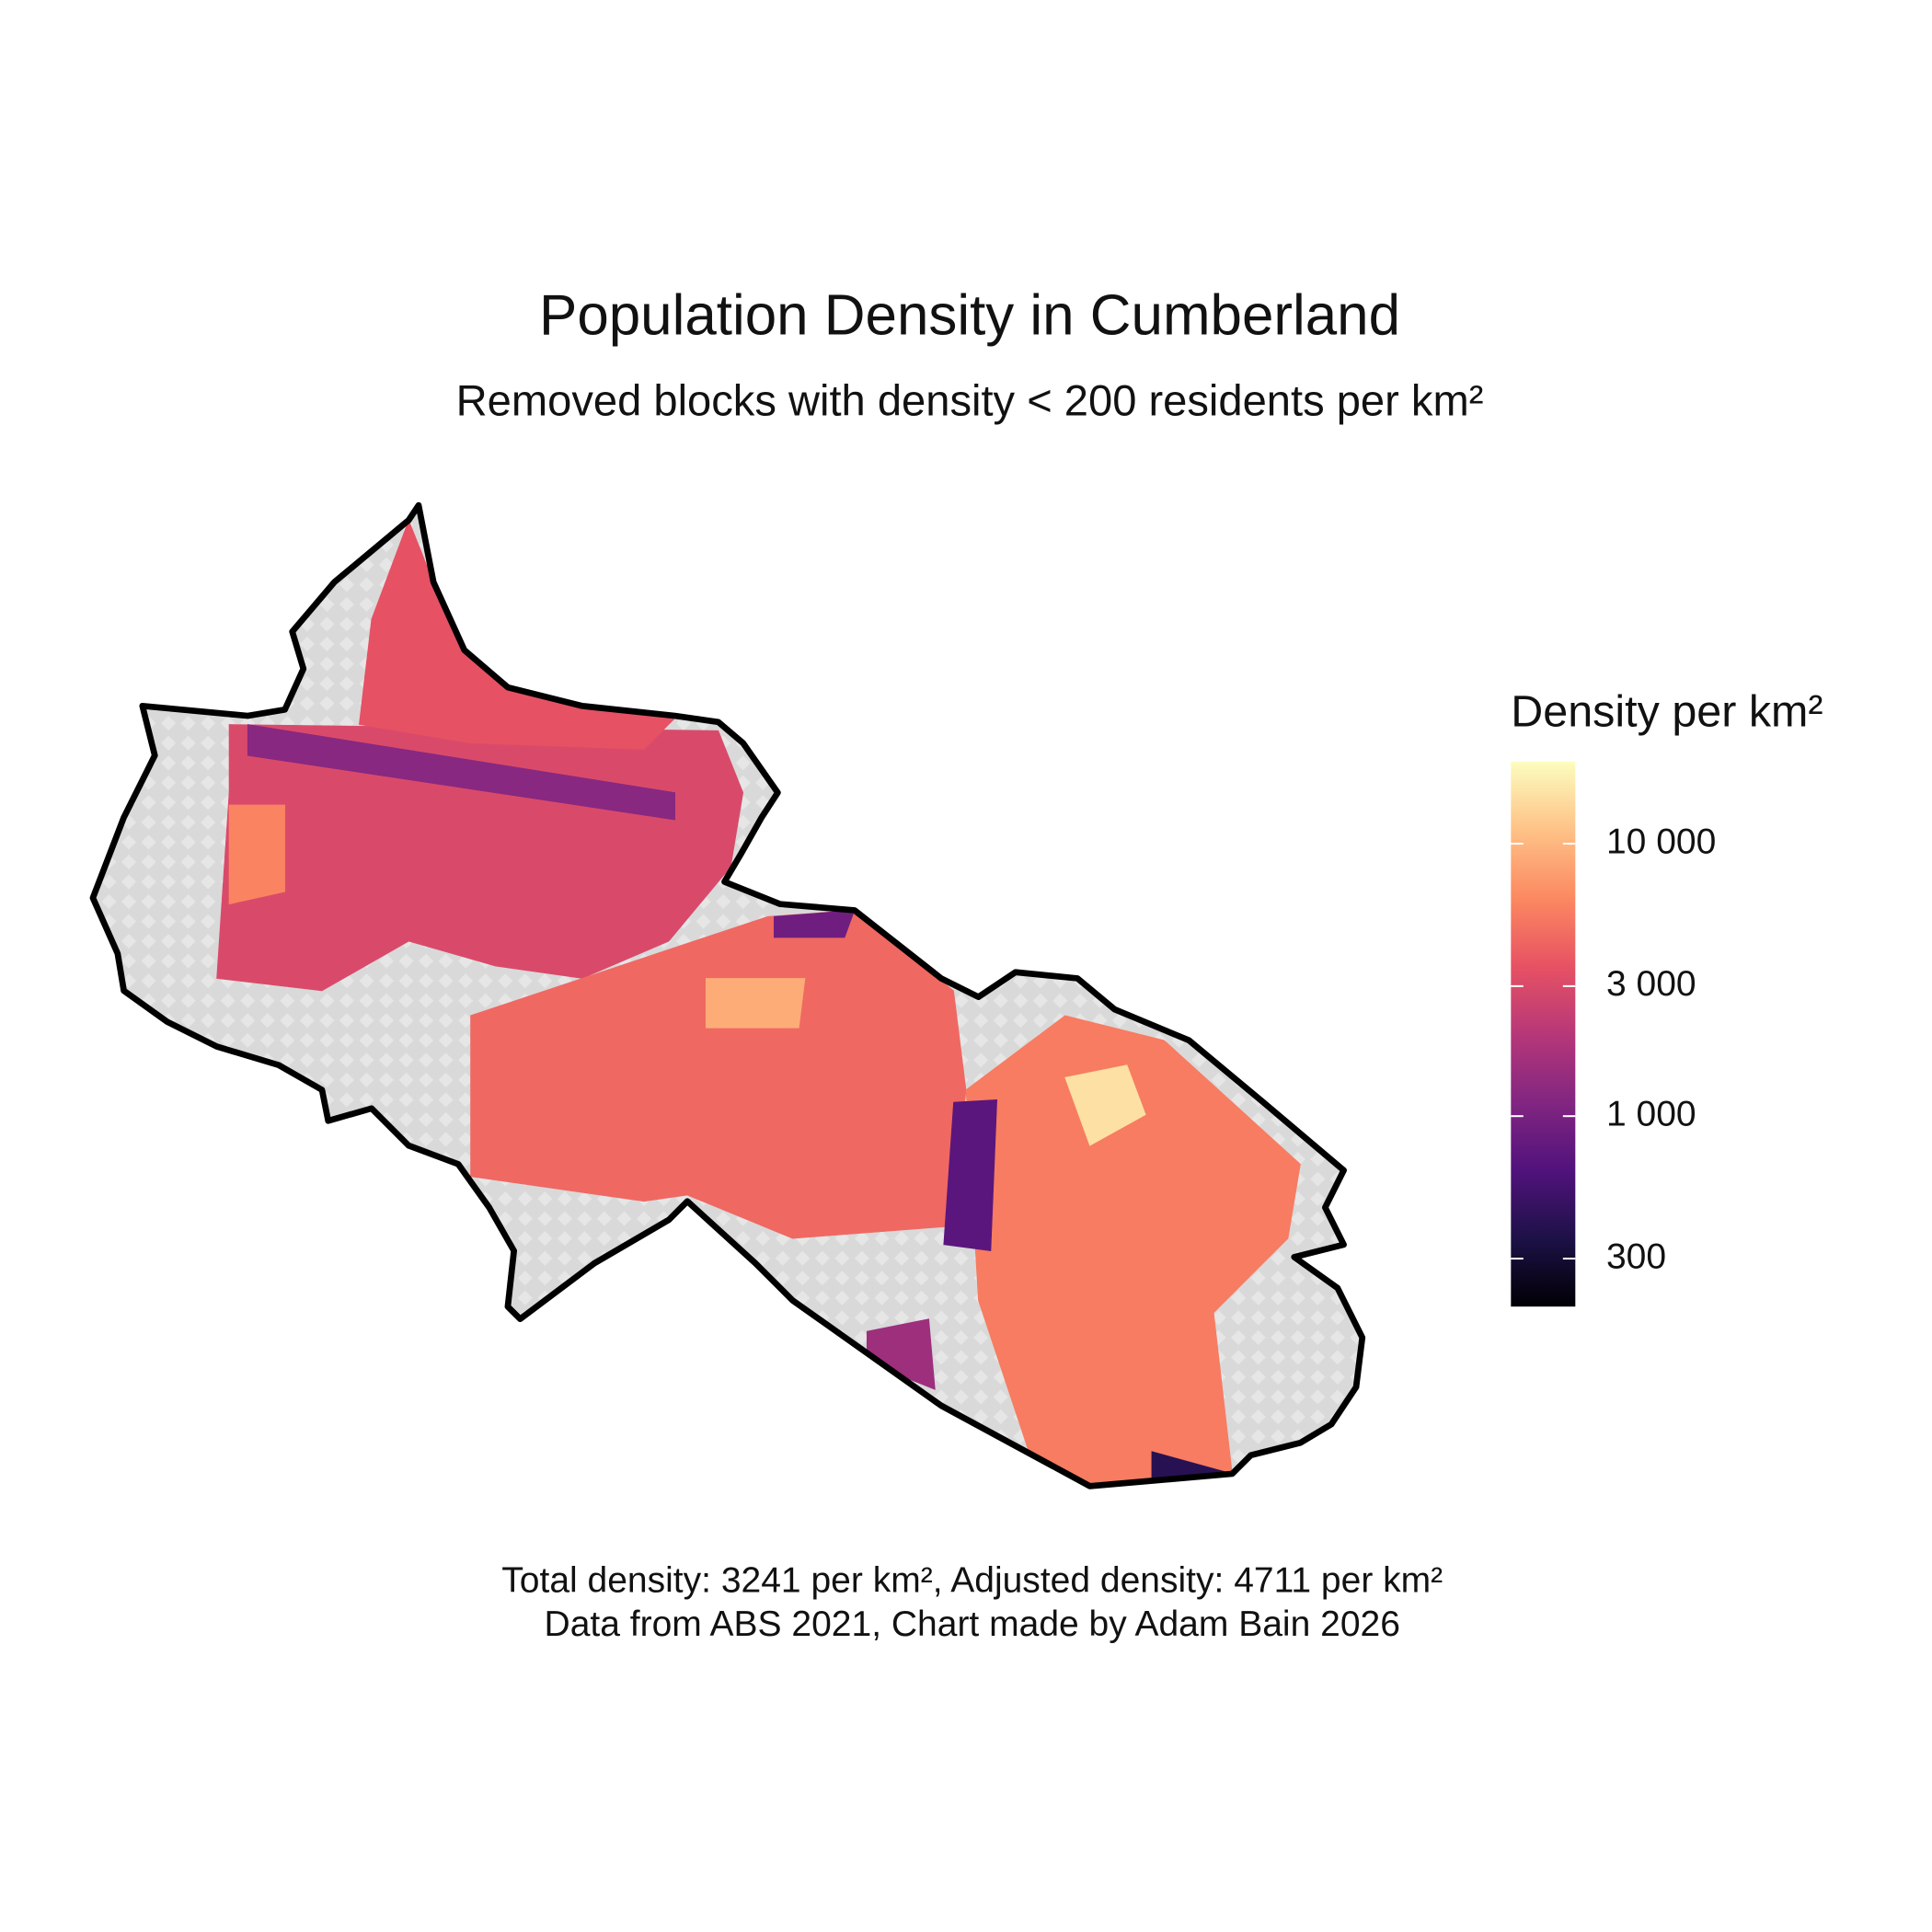 The height and width of the screenshot is (1932, 1932). I want to click on colorbar, so click(1543, 1034).